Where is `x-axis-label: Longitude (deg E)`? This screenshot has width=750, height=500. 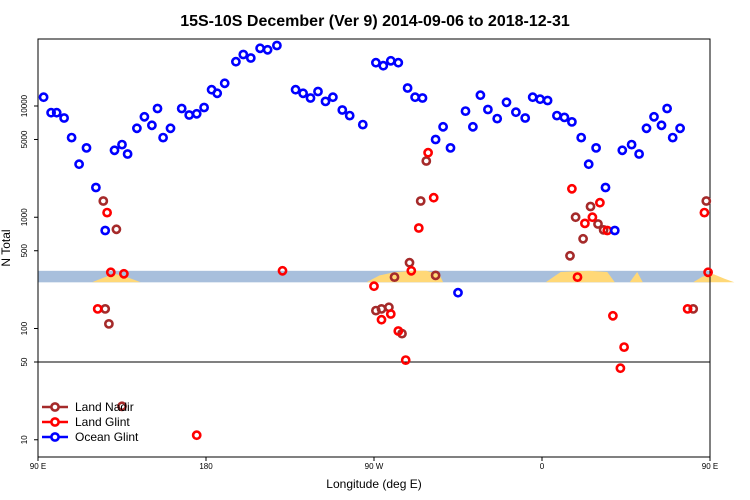 x-axis-label: Longitude (deg E) is located at coordinates (373, 484).